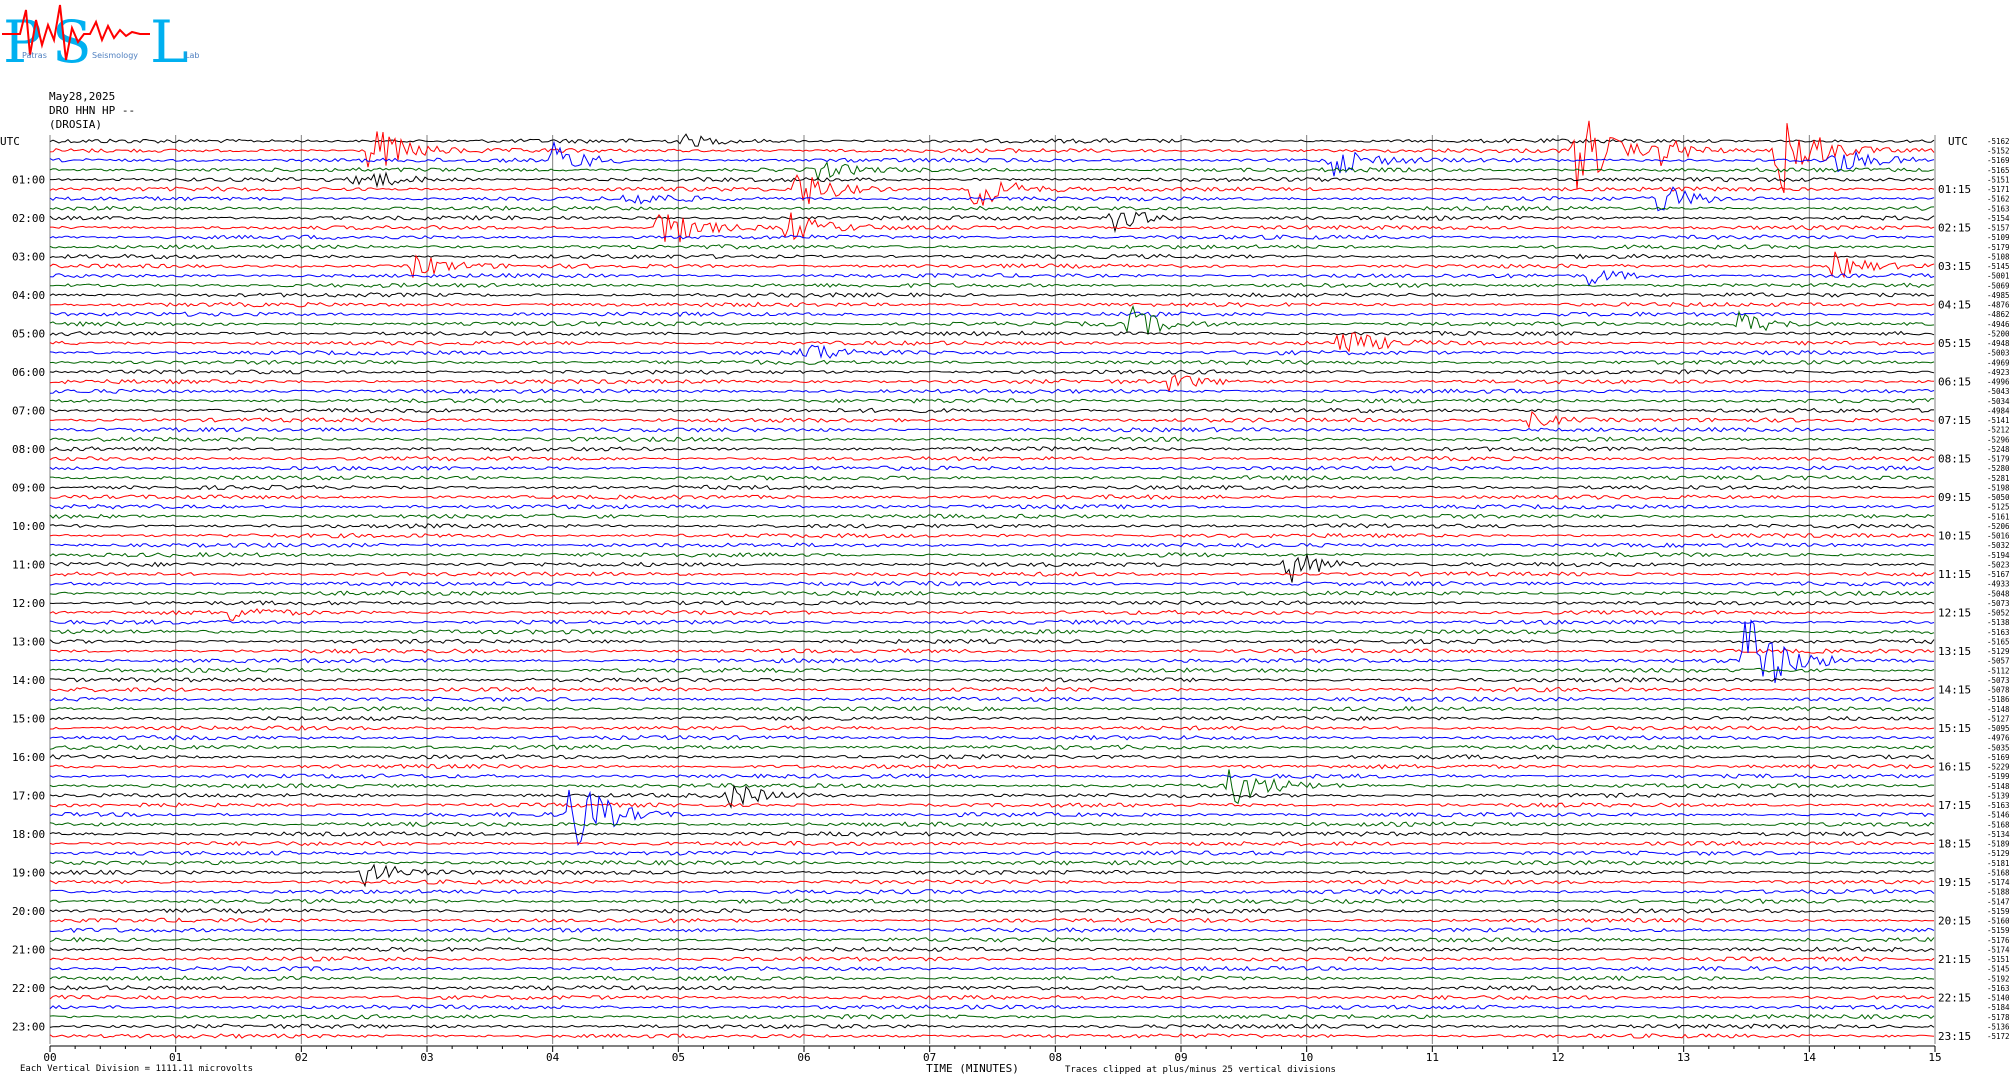 Image resolution: width=2010 pixels, height=1080 pixels. Describe the element at coordinates (1998, 536) in the screenshot. I see `trace-offset-label: -5016` at that location.